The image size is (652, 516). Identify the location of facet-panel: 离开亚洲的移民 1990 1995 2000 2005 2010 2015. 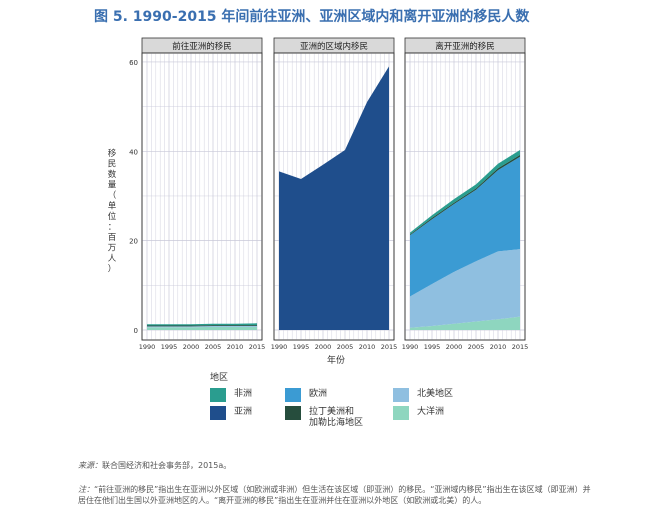
(465, 194).